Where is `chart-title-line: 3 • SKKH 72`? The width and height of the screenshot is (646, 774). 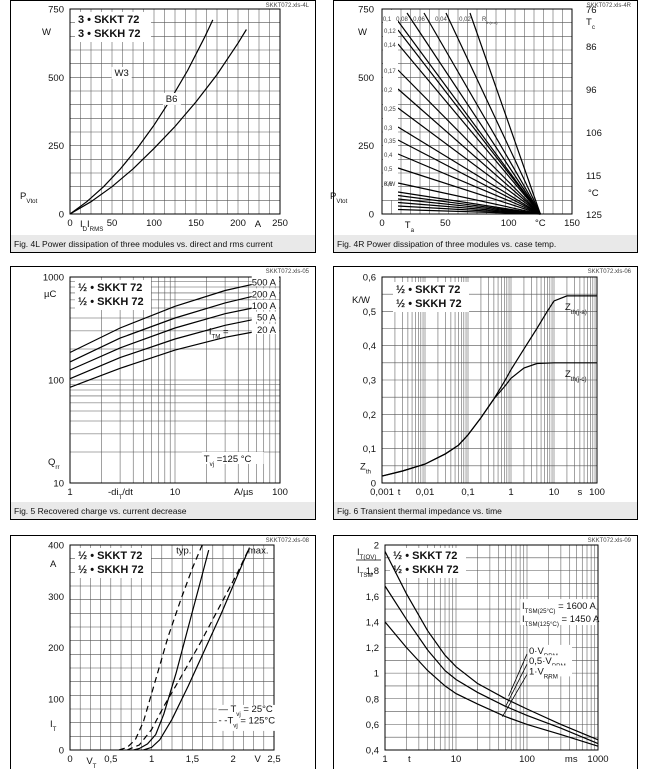 chart-title-line: 3 • SKKH 72 is located at coordinates (109, 34).